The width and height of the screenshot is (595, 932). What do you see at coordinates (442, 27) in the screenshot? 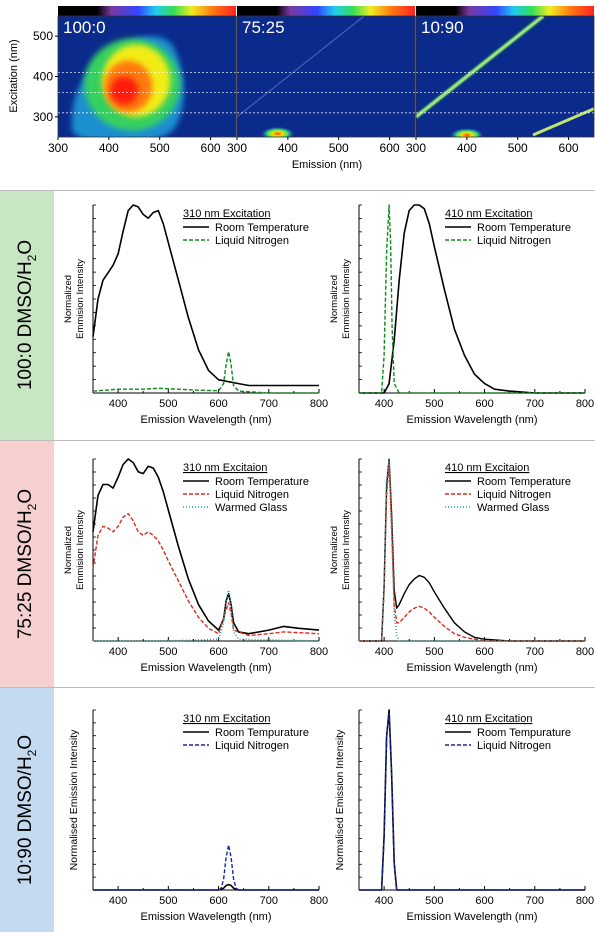
I see `panel-ratio-label: 10:90` at bounding box center [442, 27].